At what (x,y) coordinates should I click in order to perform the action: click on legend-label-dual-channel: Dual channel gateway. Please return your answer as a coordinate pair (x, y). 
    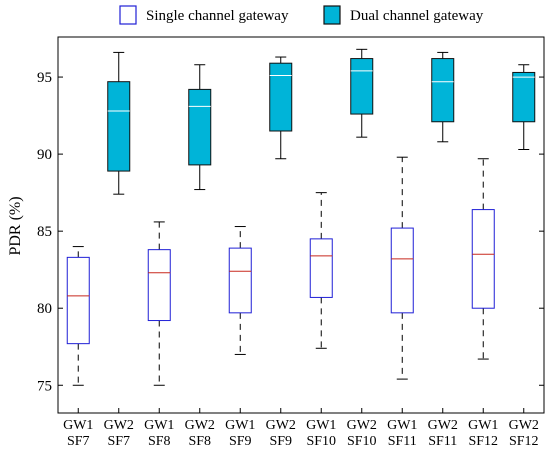
    Looking at the image, I should click on (417, 16).